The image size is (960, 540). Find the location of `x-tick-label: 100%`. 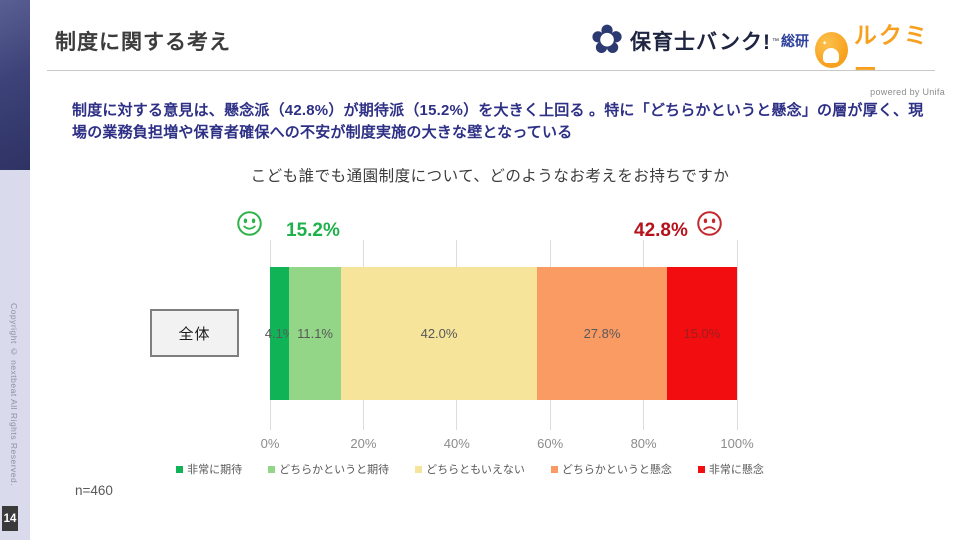

x-tick-label: 100% is located at coordinates (737, 443).